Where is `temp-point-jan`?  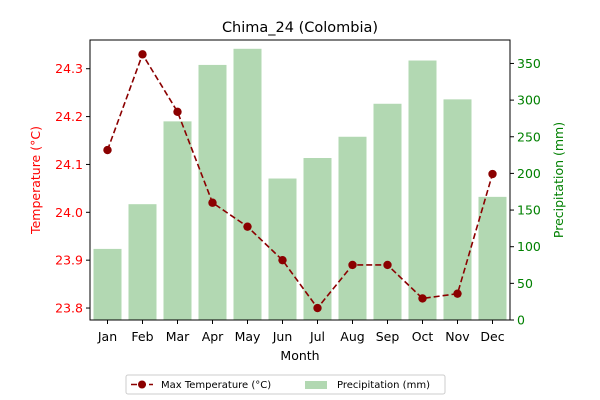
temp-point-jan is located at coordinates (107, 150).